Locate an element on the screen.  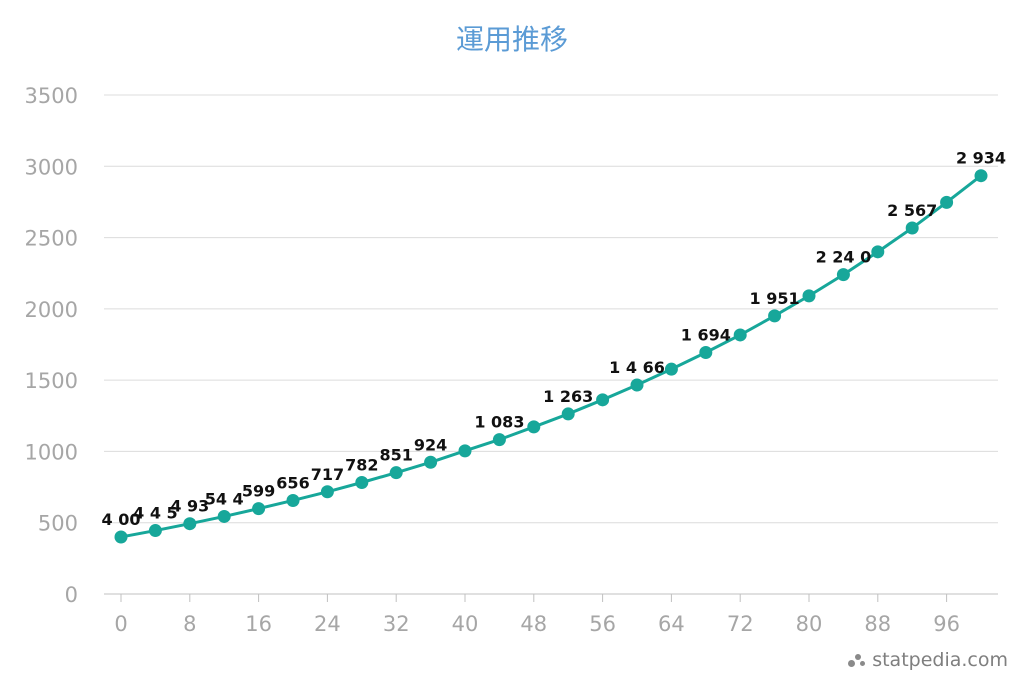
watermark-text: statpedia.com is located at coordinates (940, 660).